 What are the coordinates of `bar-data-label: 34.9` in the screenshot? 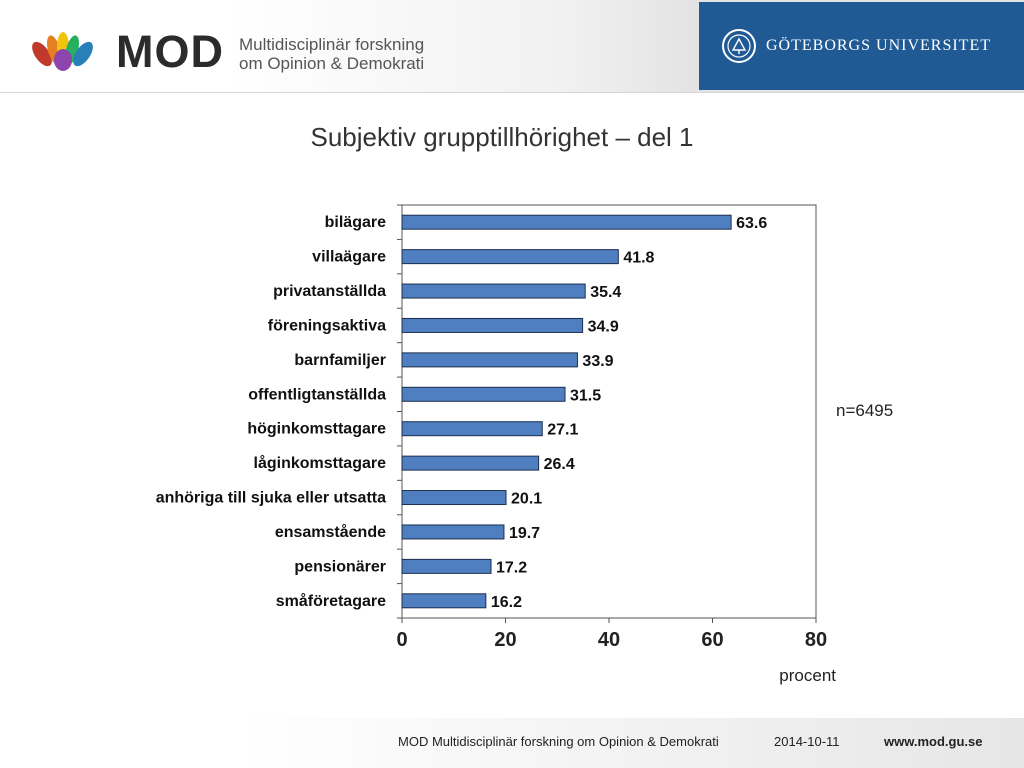 It's located at (603, 326).